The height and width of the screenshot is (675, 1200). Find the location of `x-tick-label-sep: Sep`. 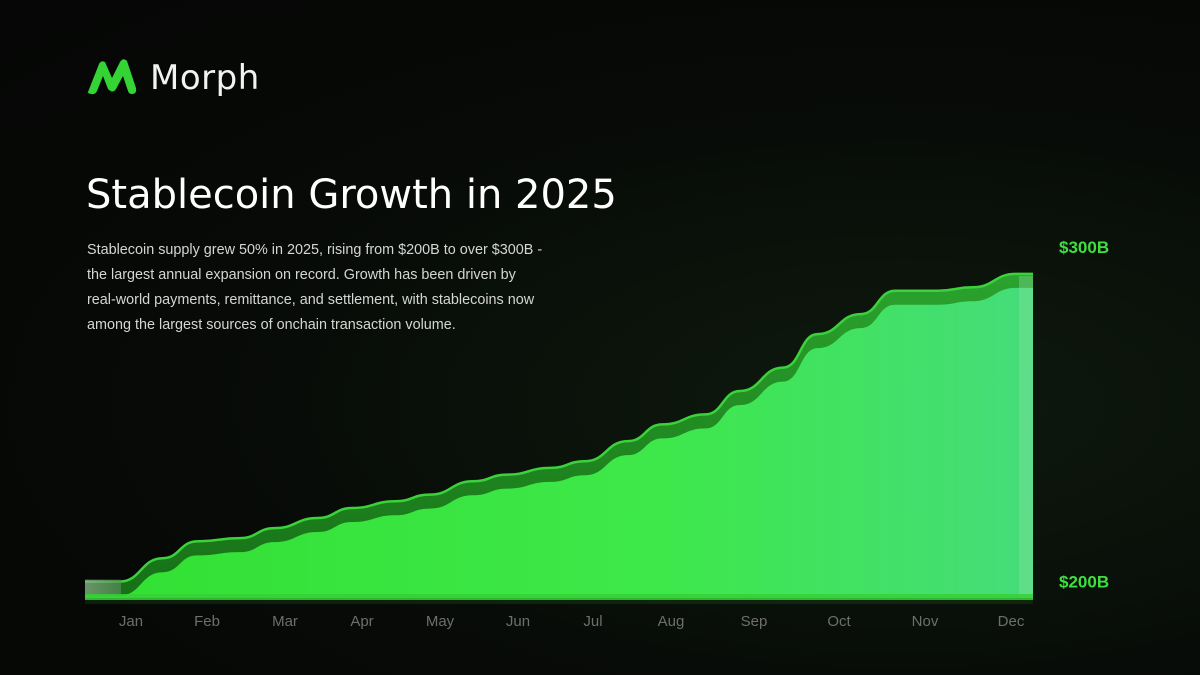

x-tick-label-sep: Sep is located at coordinates (754, 621).